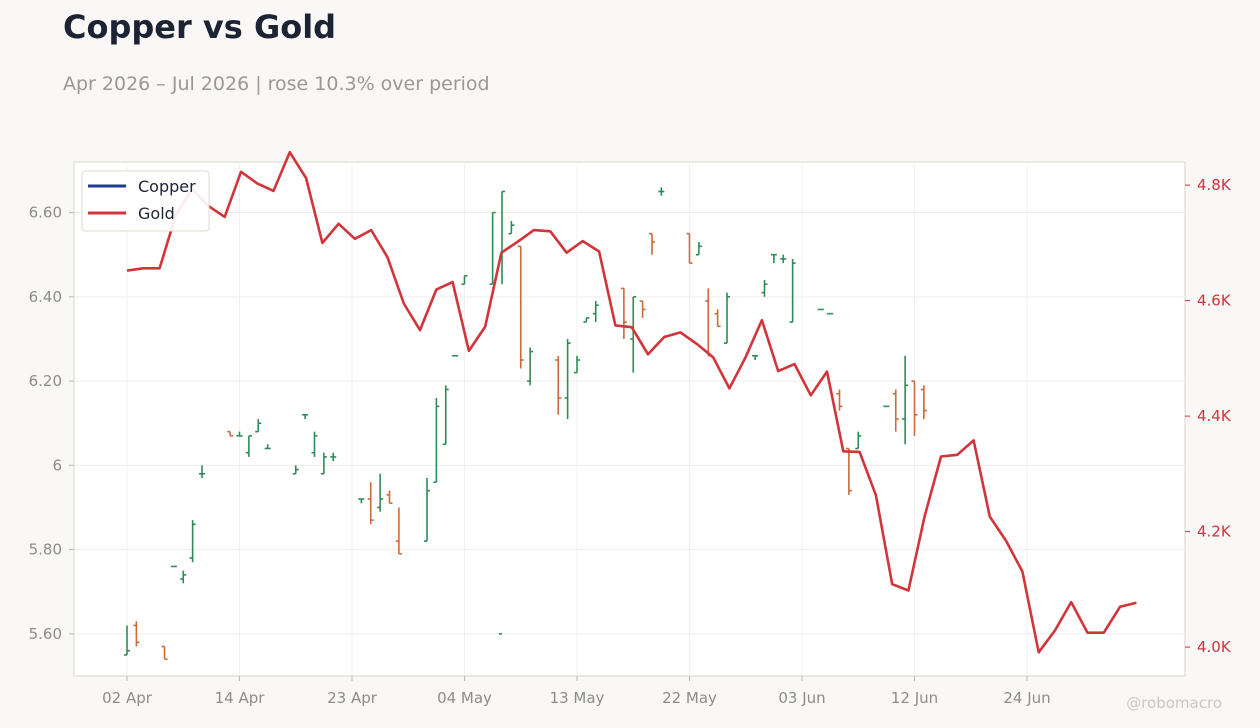 The height and width of the screenshot is (728, 1260). Describe the element at coordinates (1174, 703) in the screenshot. I see `watermark: @robomacro` at that location.